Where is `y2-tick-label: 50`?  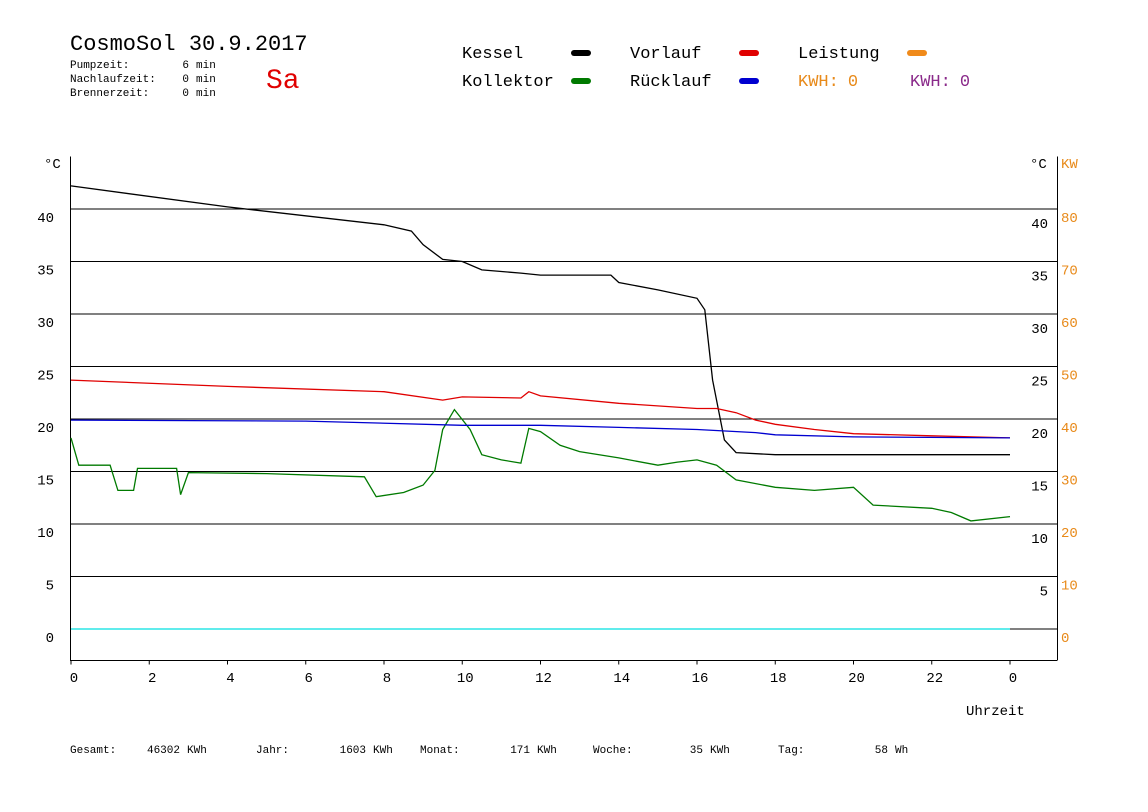 y2-tick-label: 50 is located at coordinates (1069, 377).